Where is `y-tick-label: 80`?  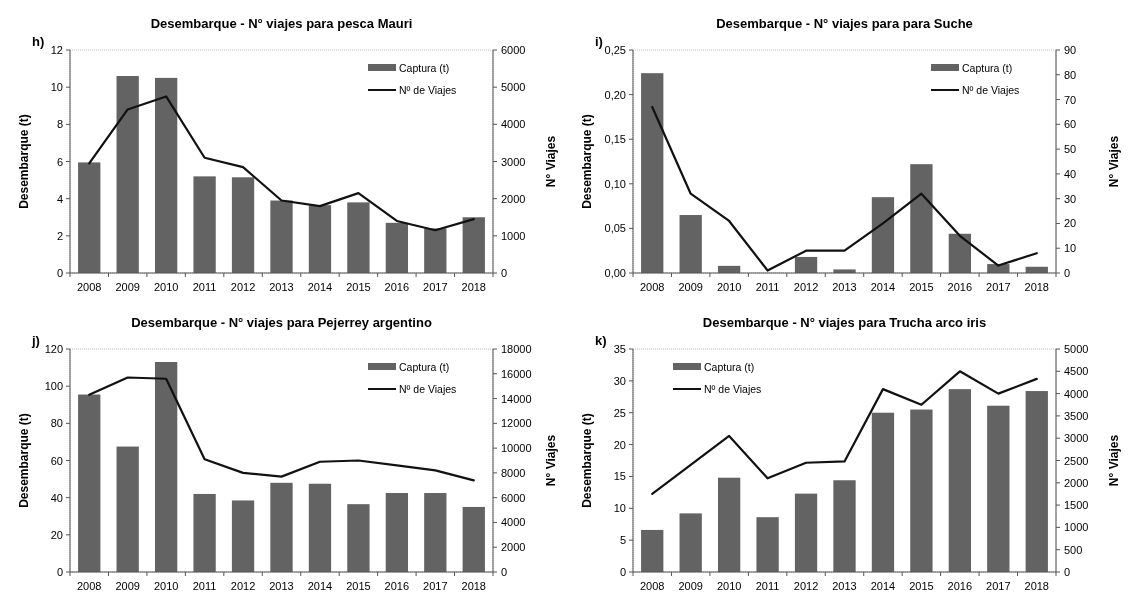 y-tick-label: 80 is located at coordinates (56, 423).